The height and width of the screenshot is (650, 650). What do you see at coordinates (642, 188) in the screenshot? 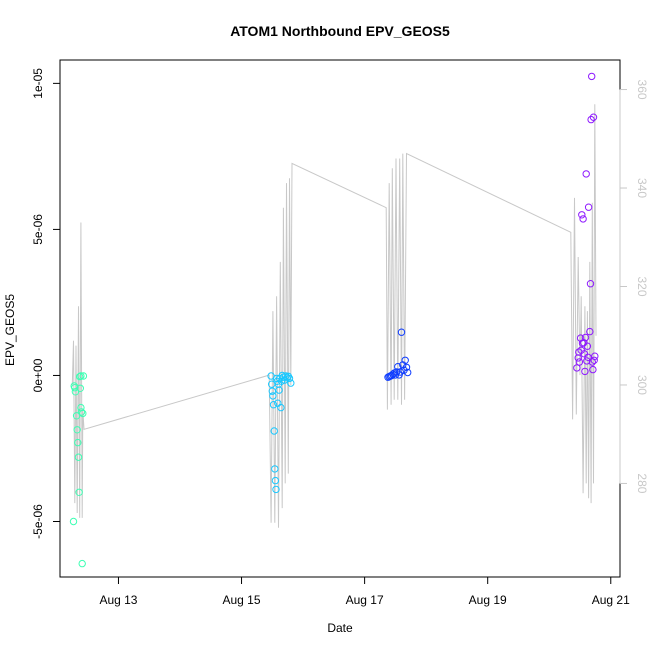
I see `y2-tick-label-4: 340` at bounding box center [642, 188].